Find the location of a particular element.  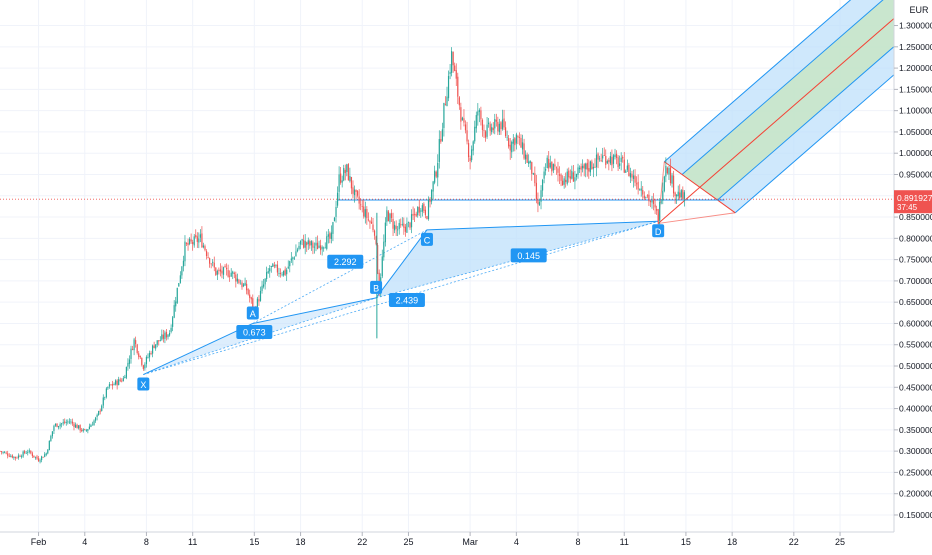

price-axis-background is located at coordinates (913, 275).